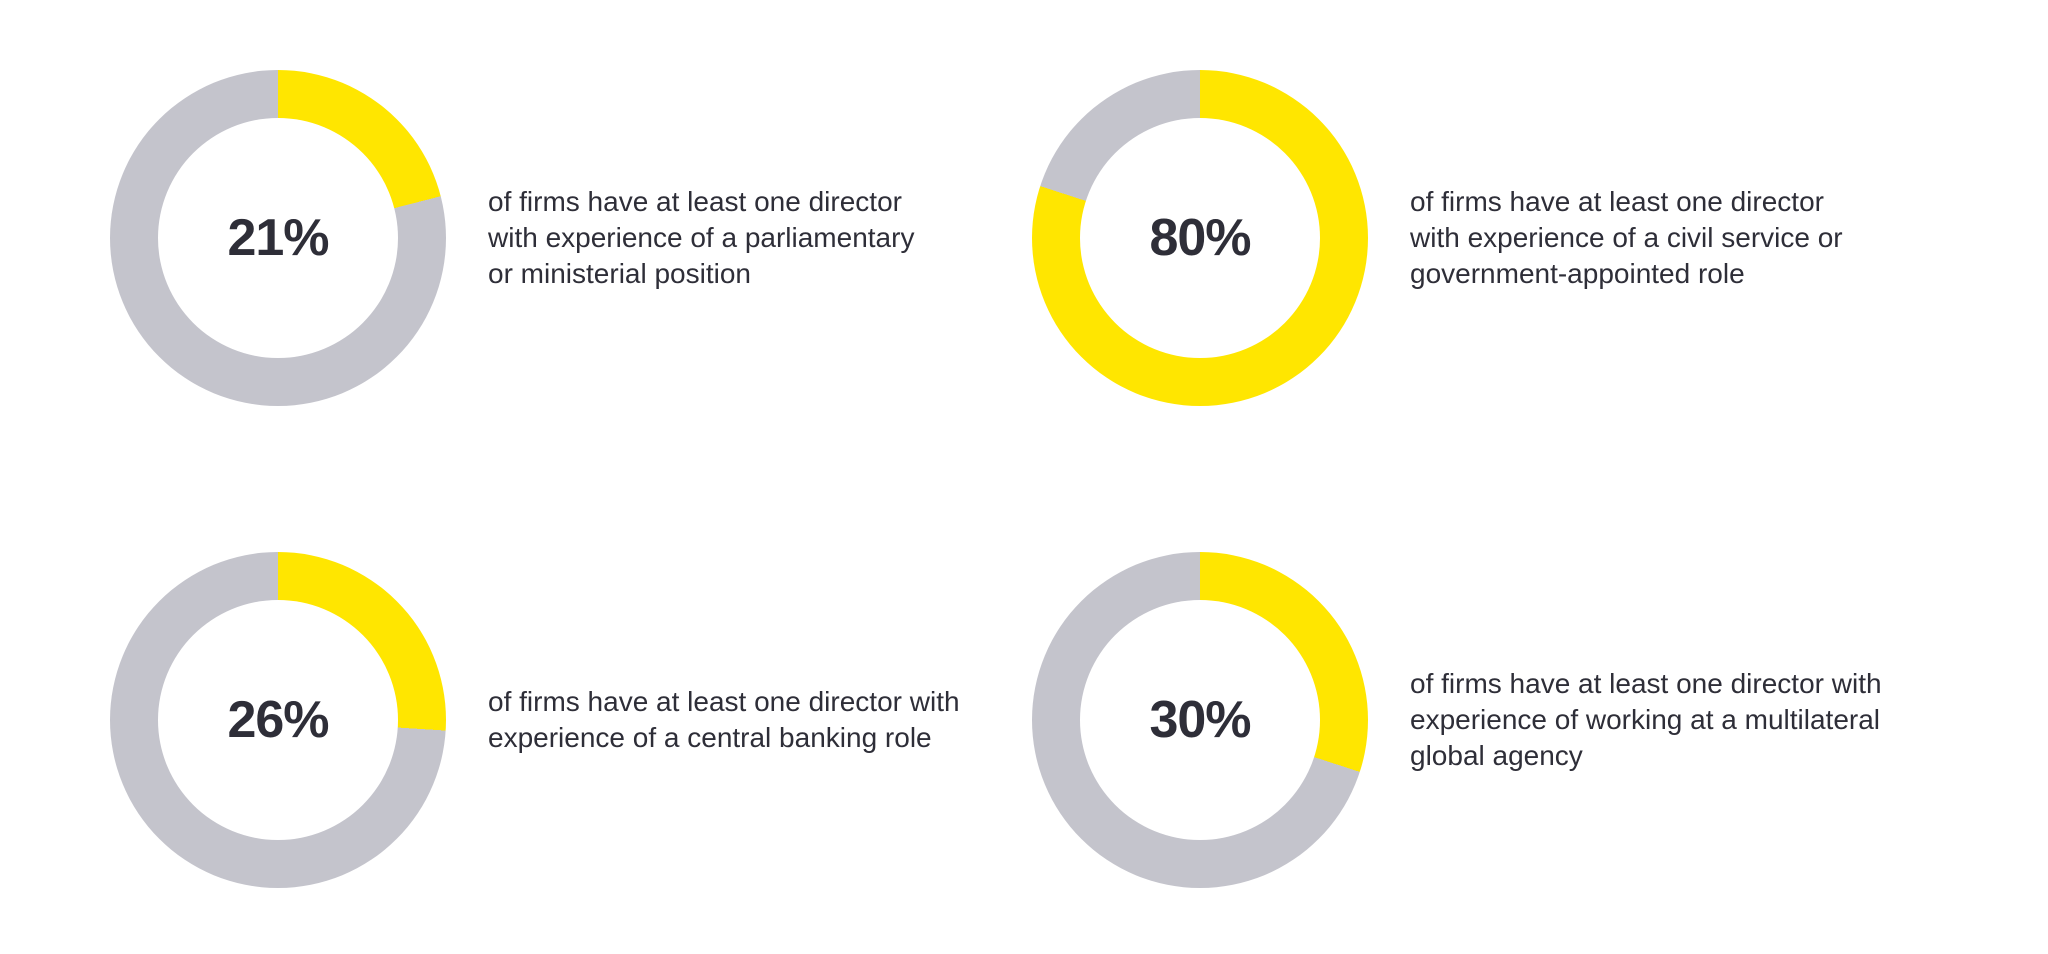  I want to click on percent-label: 80%, so click(1200, 238).